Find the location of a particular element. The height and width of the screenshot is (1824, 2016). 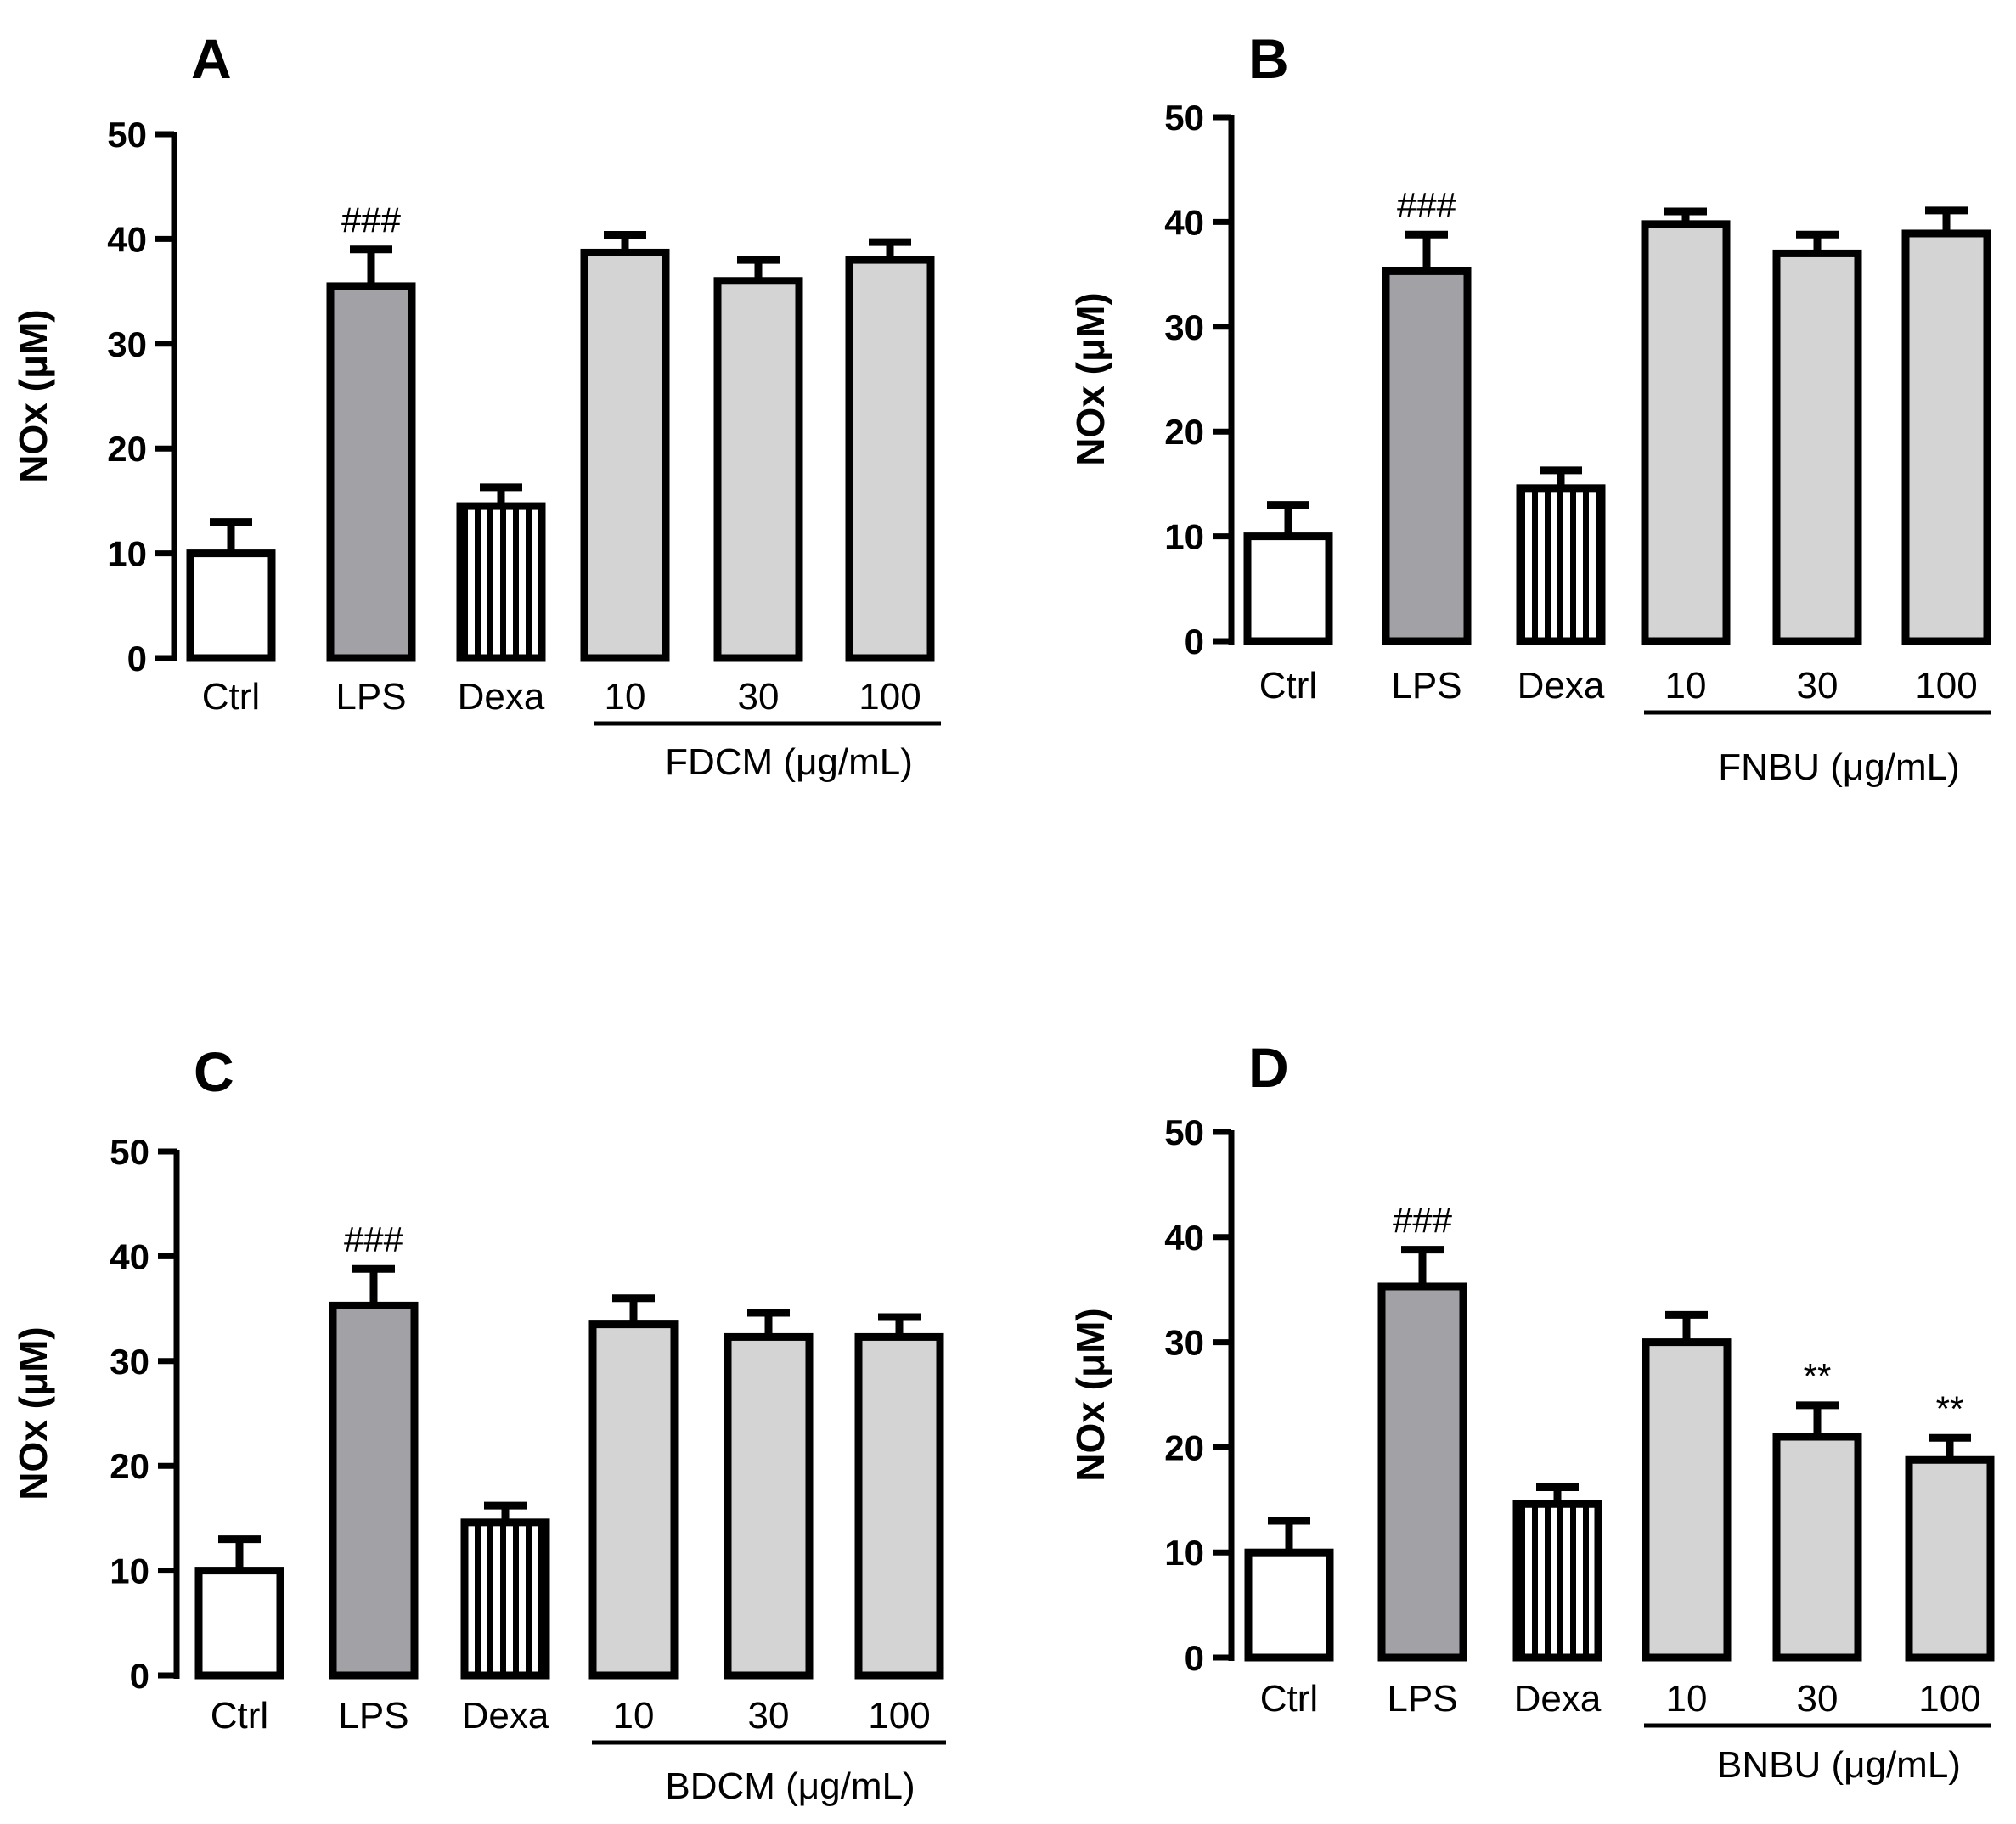

panel-letter: C is located at coordinates (214, 1071).